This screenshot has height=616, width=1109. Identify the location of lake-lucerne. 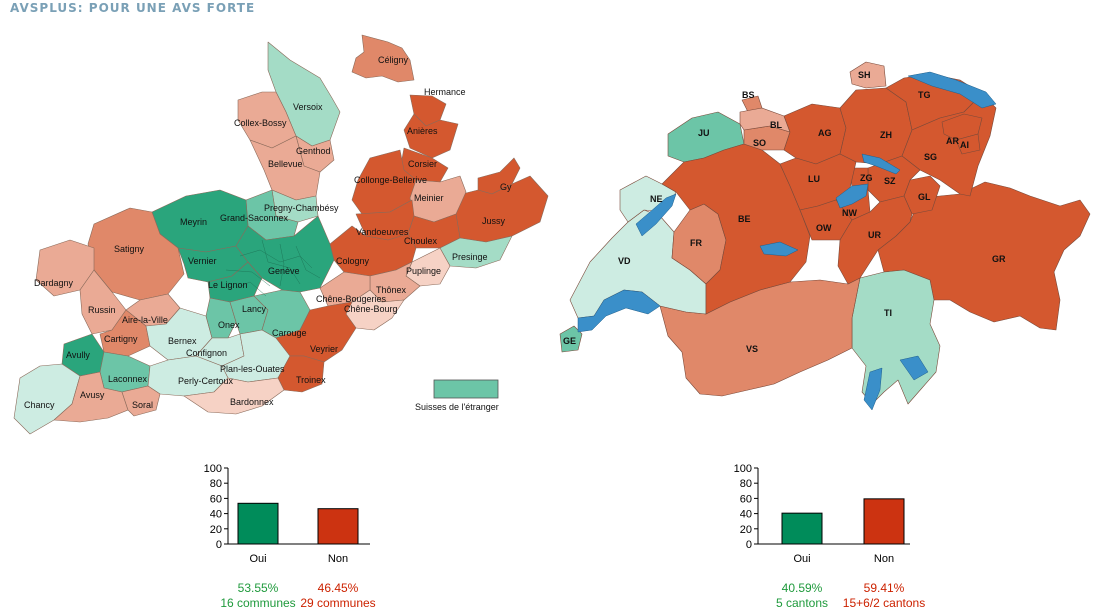
(852, 196).